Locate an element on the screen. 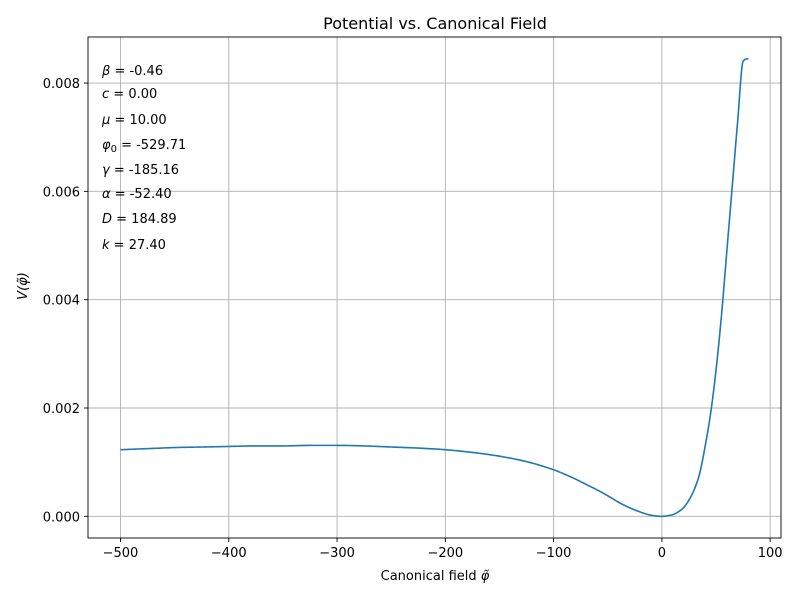  x-tick-label: −100 is located at coordinates (554, 553).